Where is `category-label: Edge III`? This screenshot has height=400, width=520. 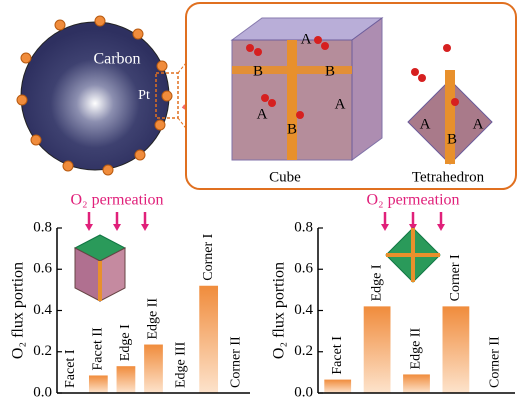 category-label: Edge III is located at coordinates (180, 364).